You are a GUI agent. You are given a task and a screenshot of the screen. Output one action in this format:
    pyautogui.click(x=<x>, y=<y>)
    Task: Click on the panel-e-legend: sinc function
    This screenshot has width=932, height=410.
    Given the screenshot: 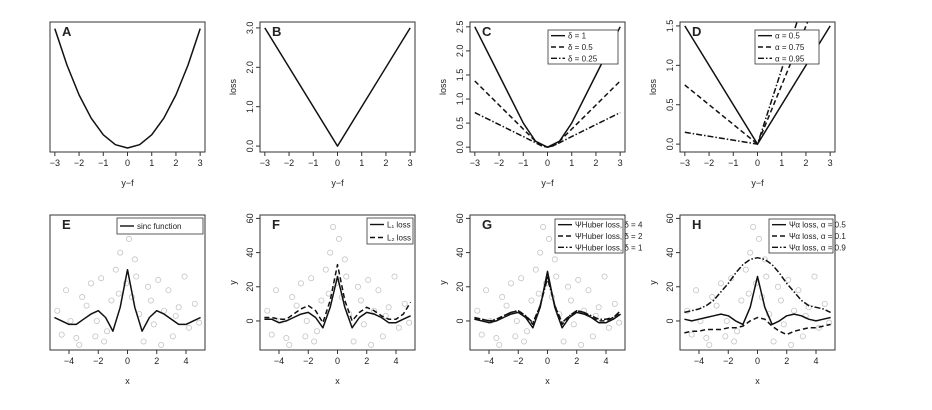 What is the action you would take?
    pyautogui.click(x=160, y=226)
    